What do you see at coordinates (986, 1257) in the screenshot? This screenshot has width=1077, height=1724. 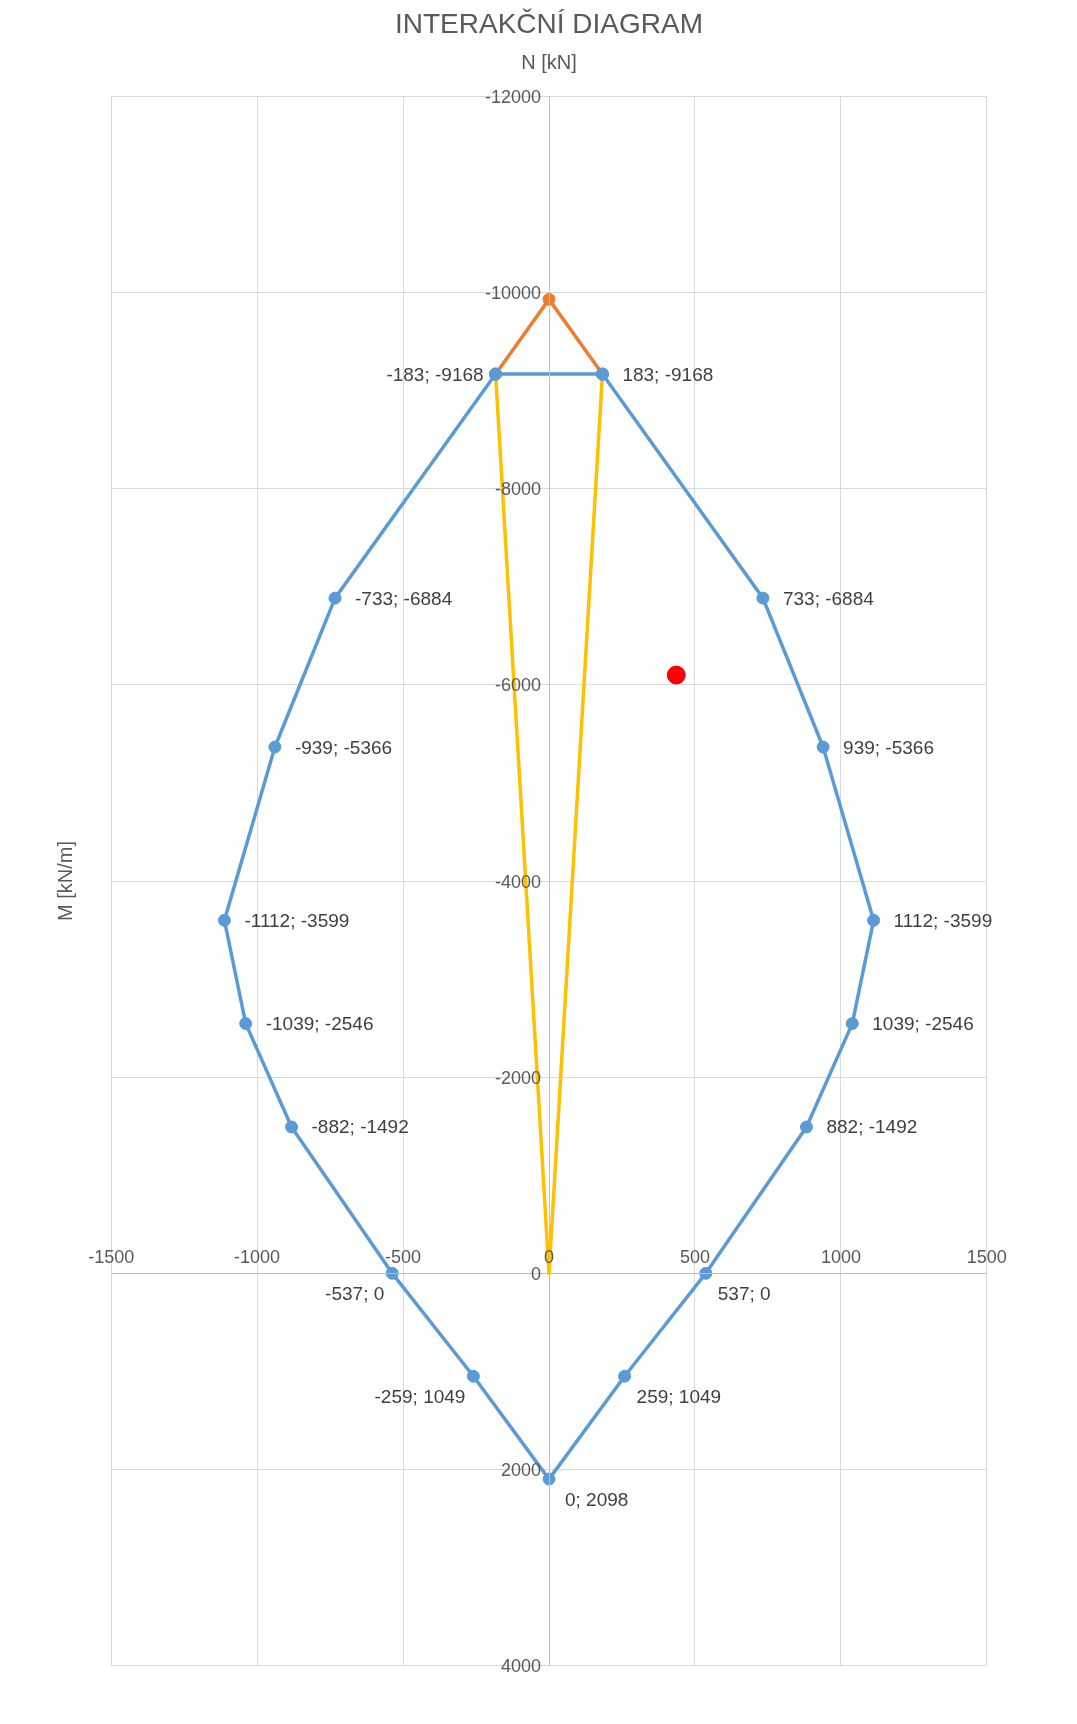 I see `x-tick-label: 1500` at bounding box center [986, 1257].